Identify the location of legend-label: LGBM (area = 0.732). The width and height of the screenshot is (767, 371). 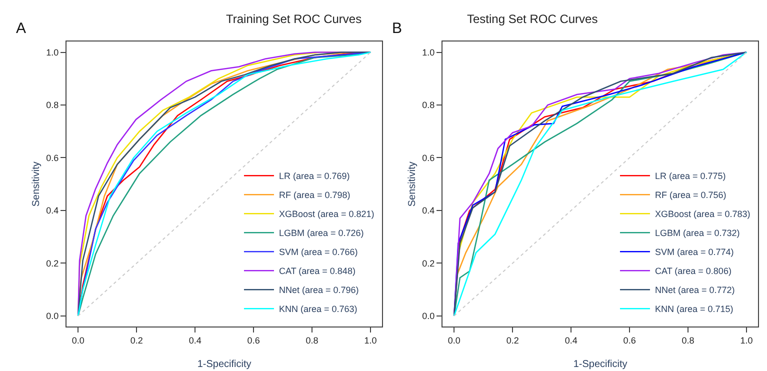
(697, 233).